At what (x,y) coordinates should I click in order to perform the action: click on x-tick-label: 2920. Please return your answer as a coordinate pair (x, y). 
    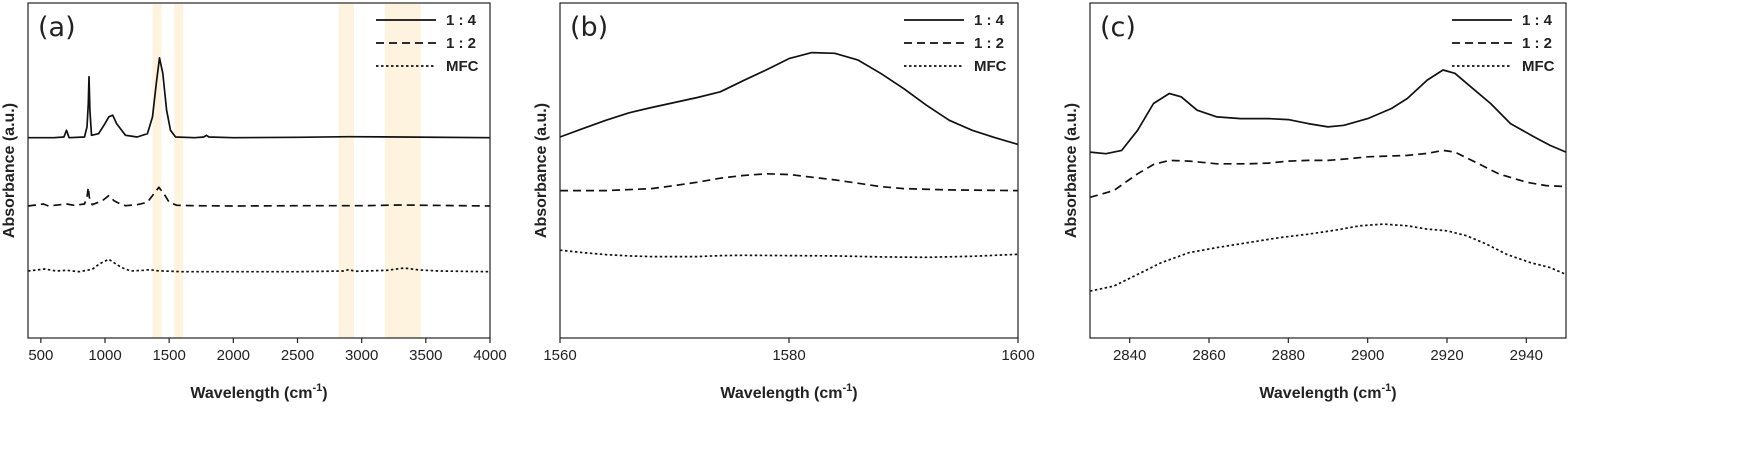
    Looking at the image, I should click on (1446, 355).